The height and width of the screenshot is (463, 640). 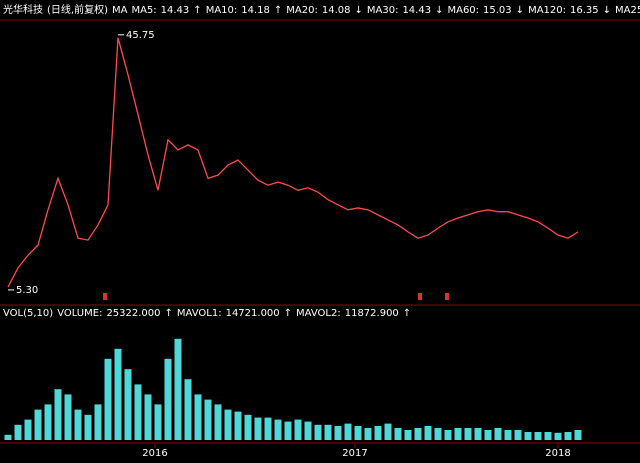 I want to click on indicator-name: VOLUME:, so click(x=79, y=313).